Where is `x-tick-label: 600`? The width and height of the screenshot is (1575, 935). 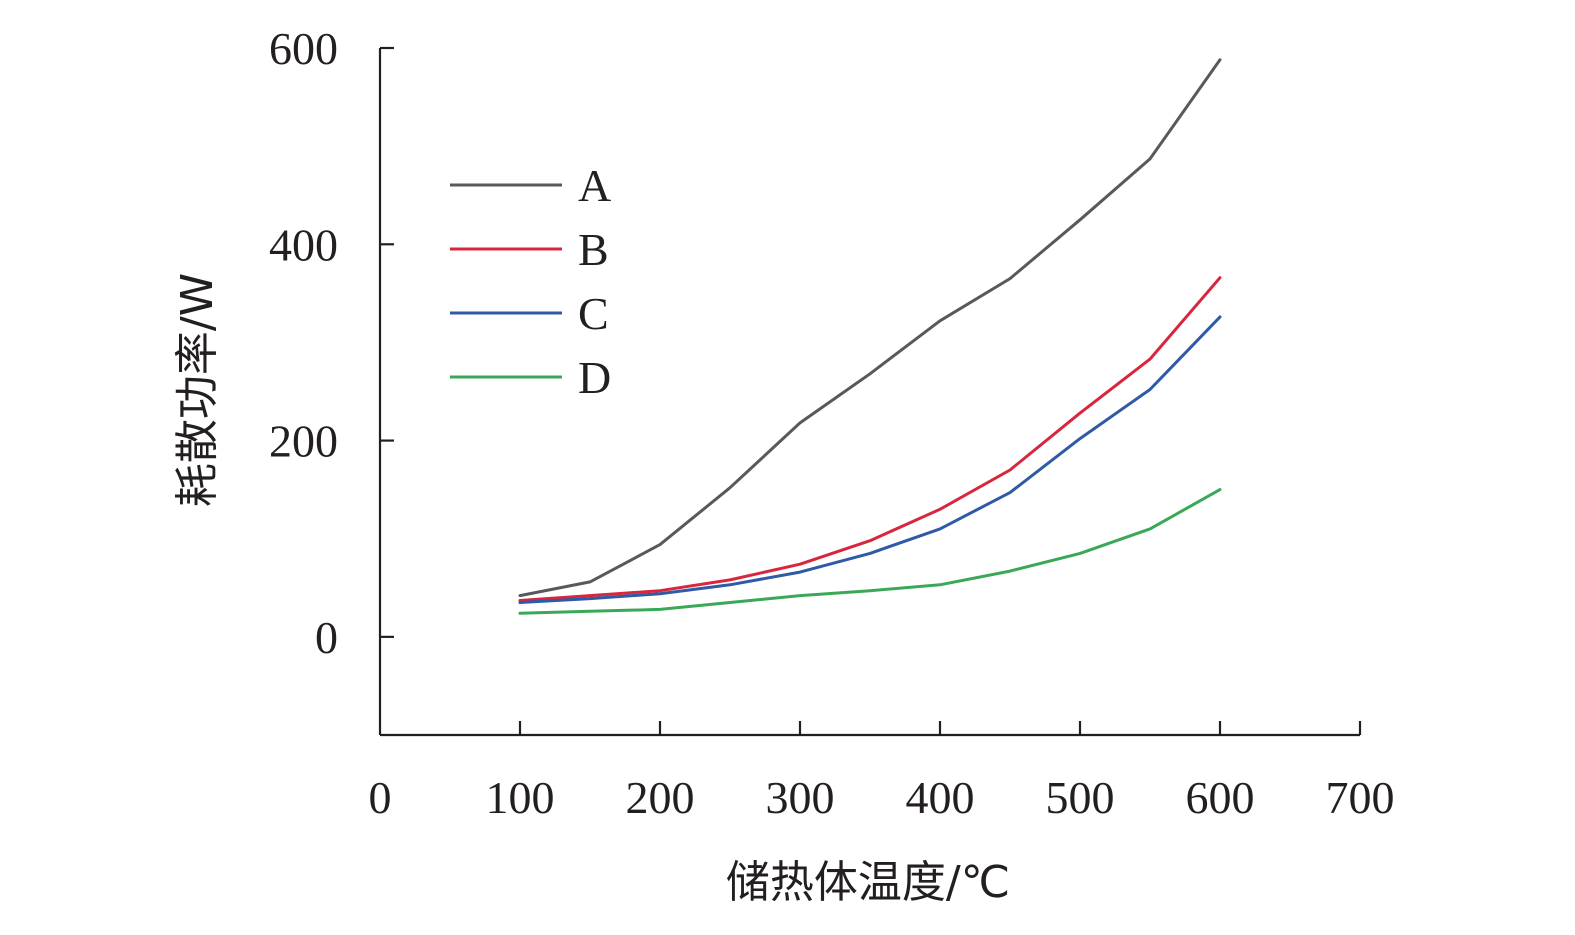
x-tick-label: 600 is located at coordinates (1220, 797).